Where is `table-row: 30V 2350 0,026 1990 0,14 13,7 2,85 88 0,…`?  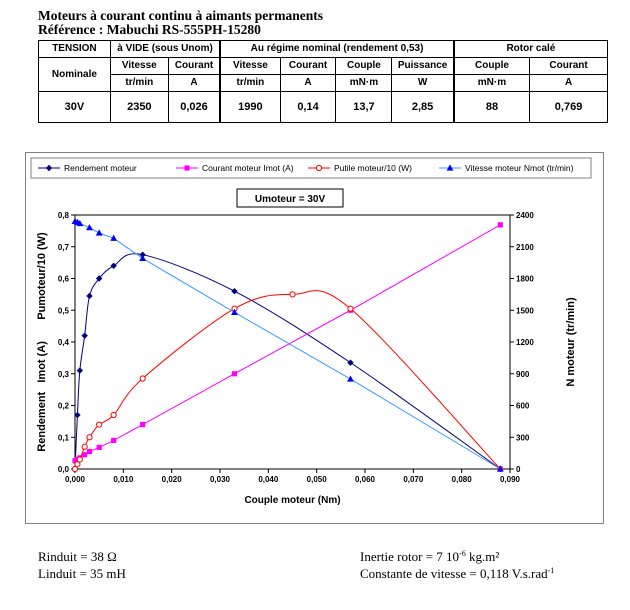 table-row: 30V 2350 0,026 1990 0,14 13,7 2,85 88 0,… is located at coordinates (323, 107).